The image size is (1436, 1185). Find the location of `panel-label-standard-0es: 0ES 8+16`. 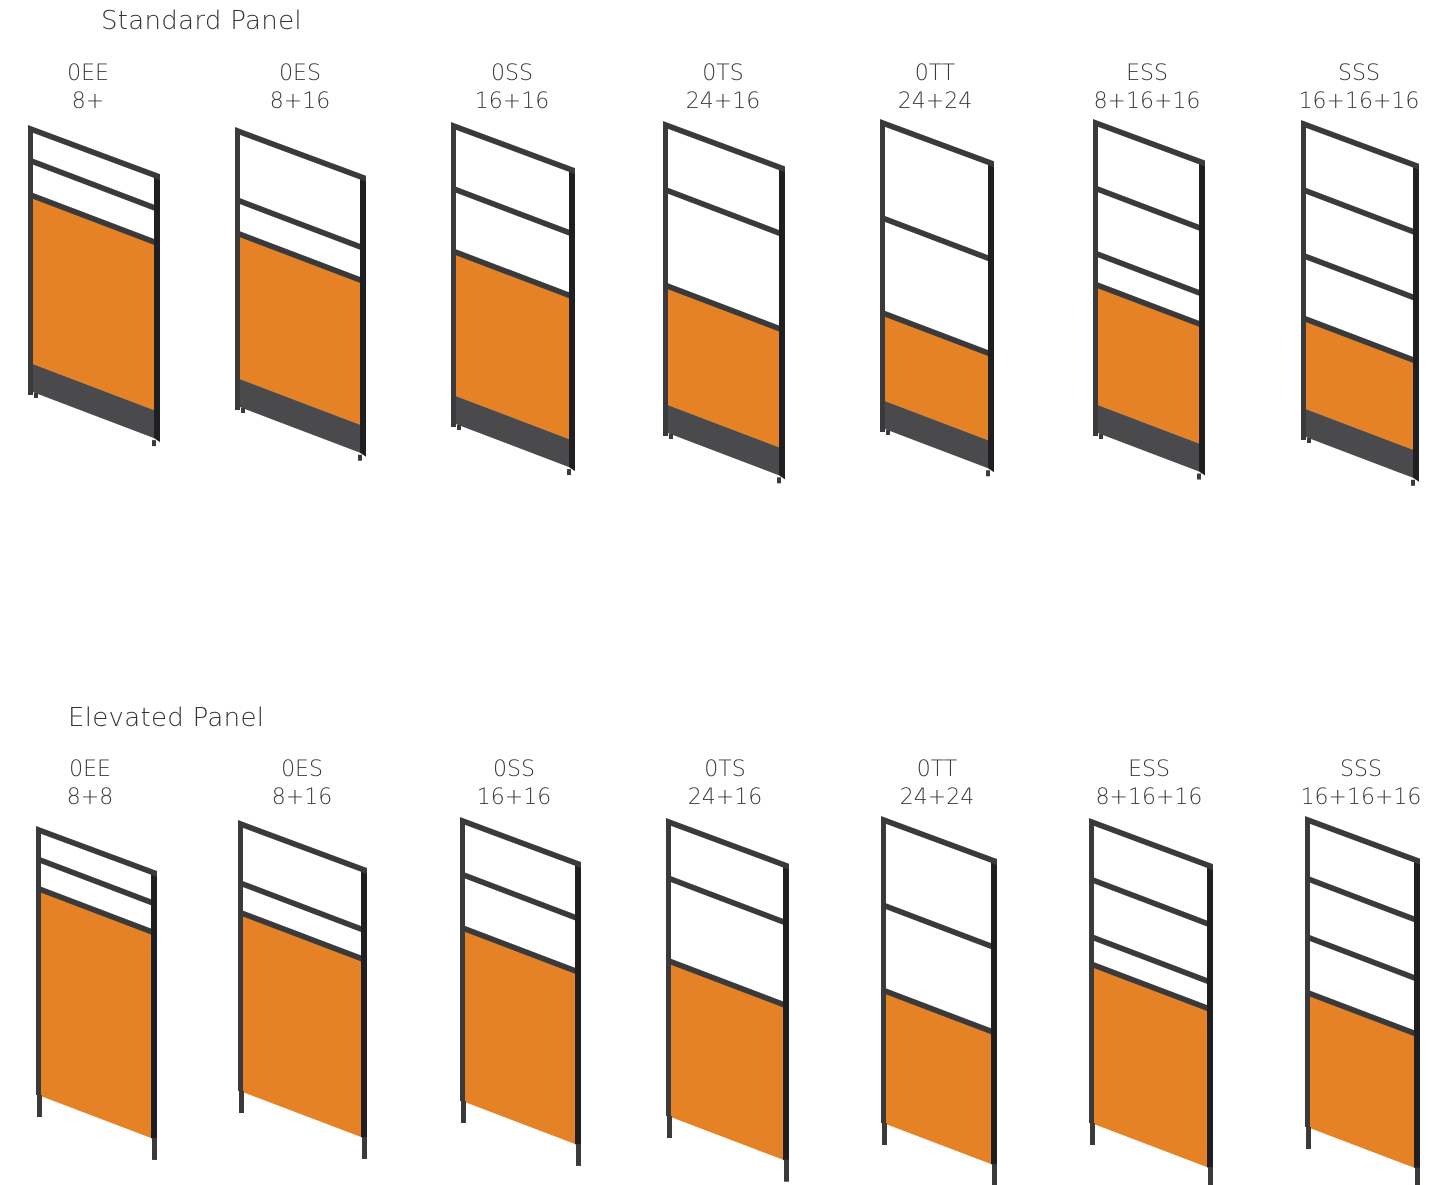

panel-label-standard-0es: 0ES 8+16 is located at coordinates (300, 88).